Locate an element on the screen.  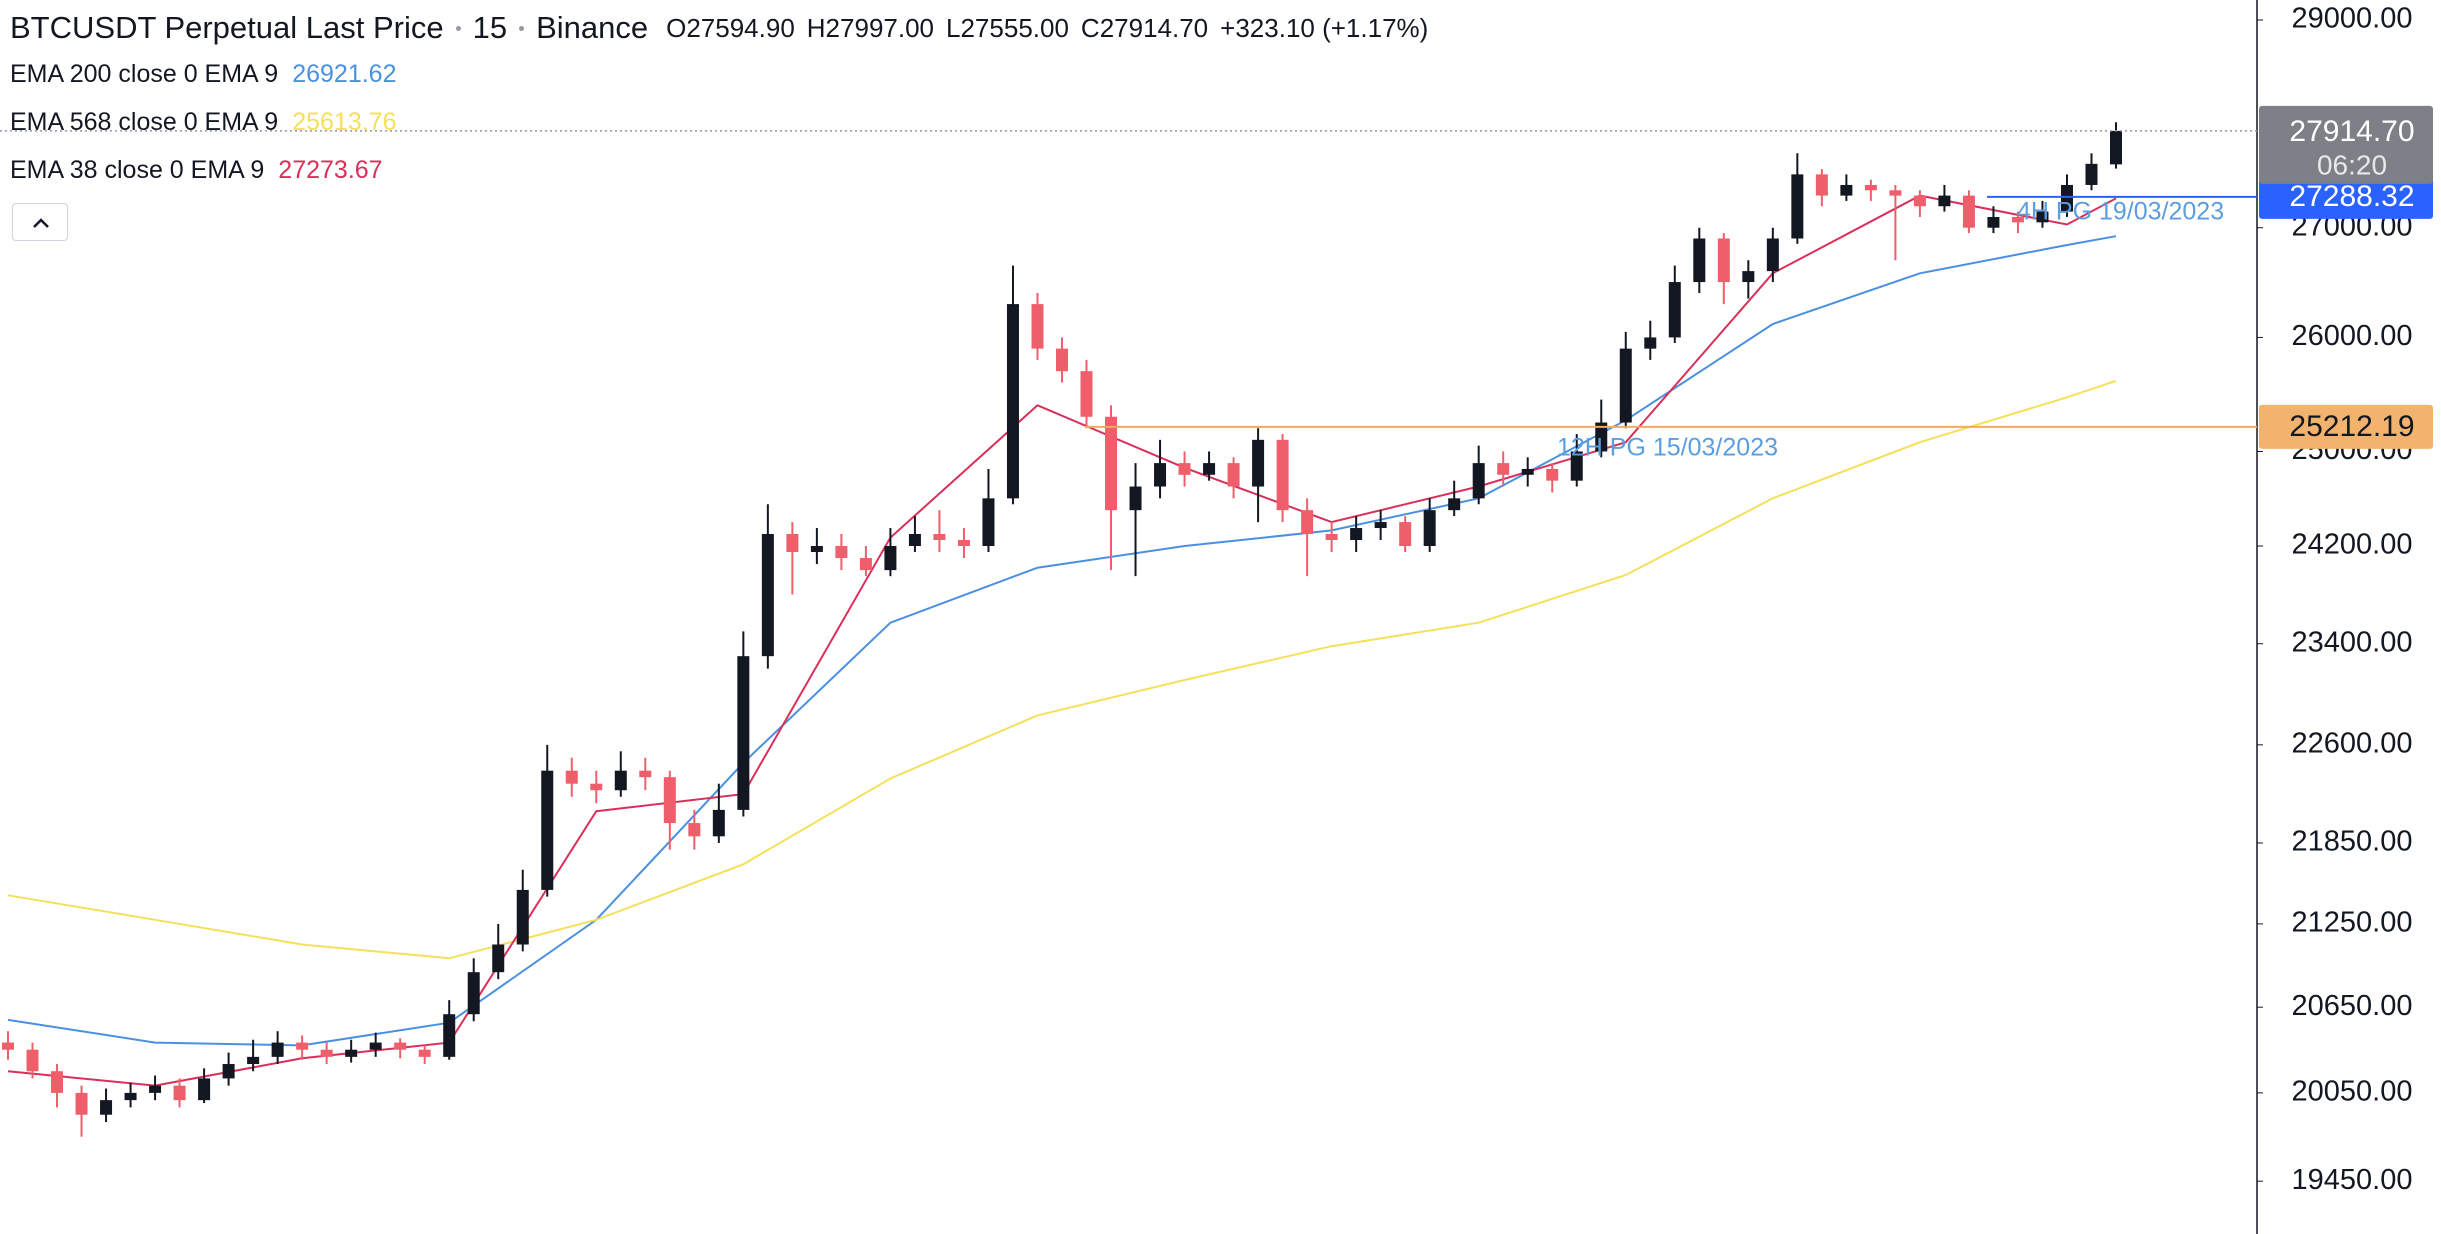
ohlc-value: C27914.70 is located at coordinates (1144, 27).